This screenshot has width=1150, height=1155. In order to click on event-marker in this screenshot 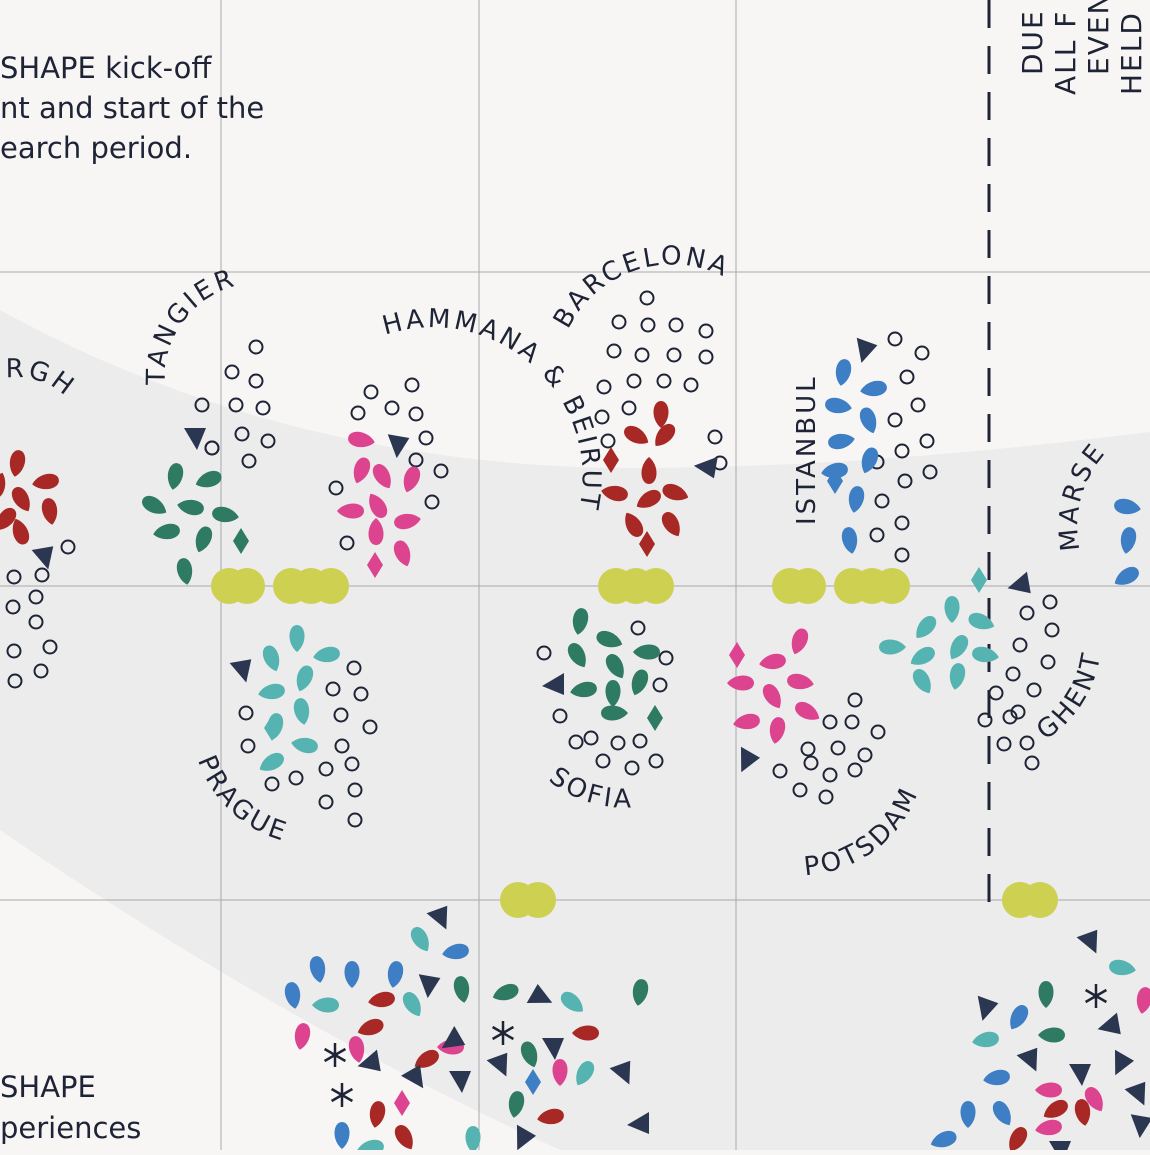, I will do `click(1040, 900)`.